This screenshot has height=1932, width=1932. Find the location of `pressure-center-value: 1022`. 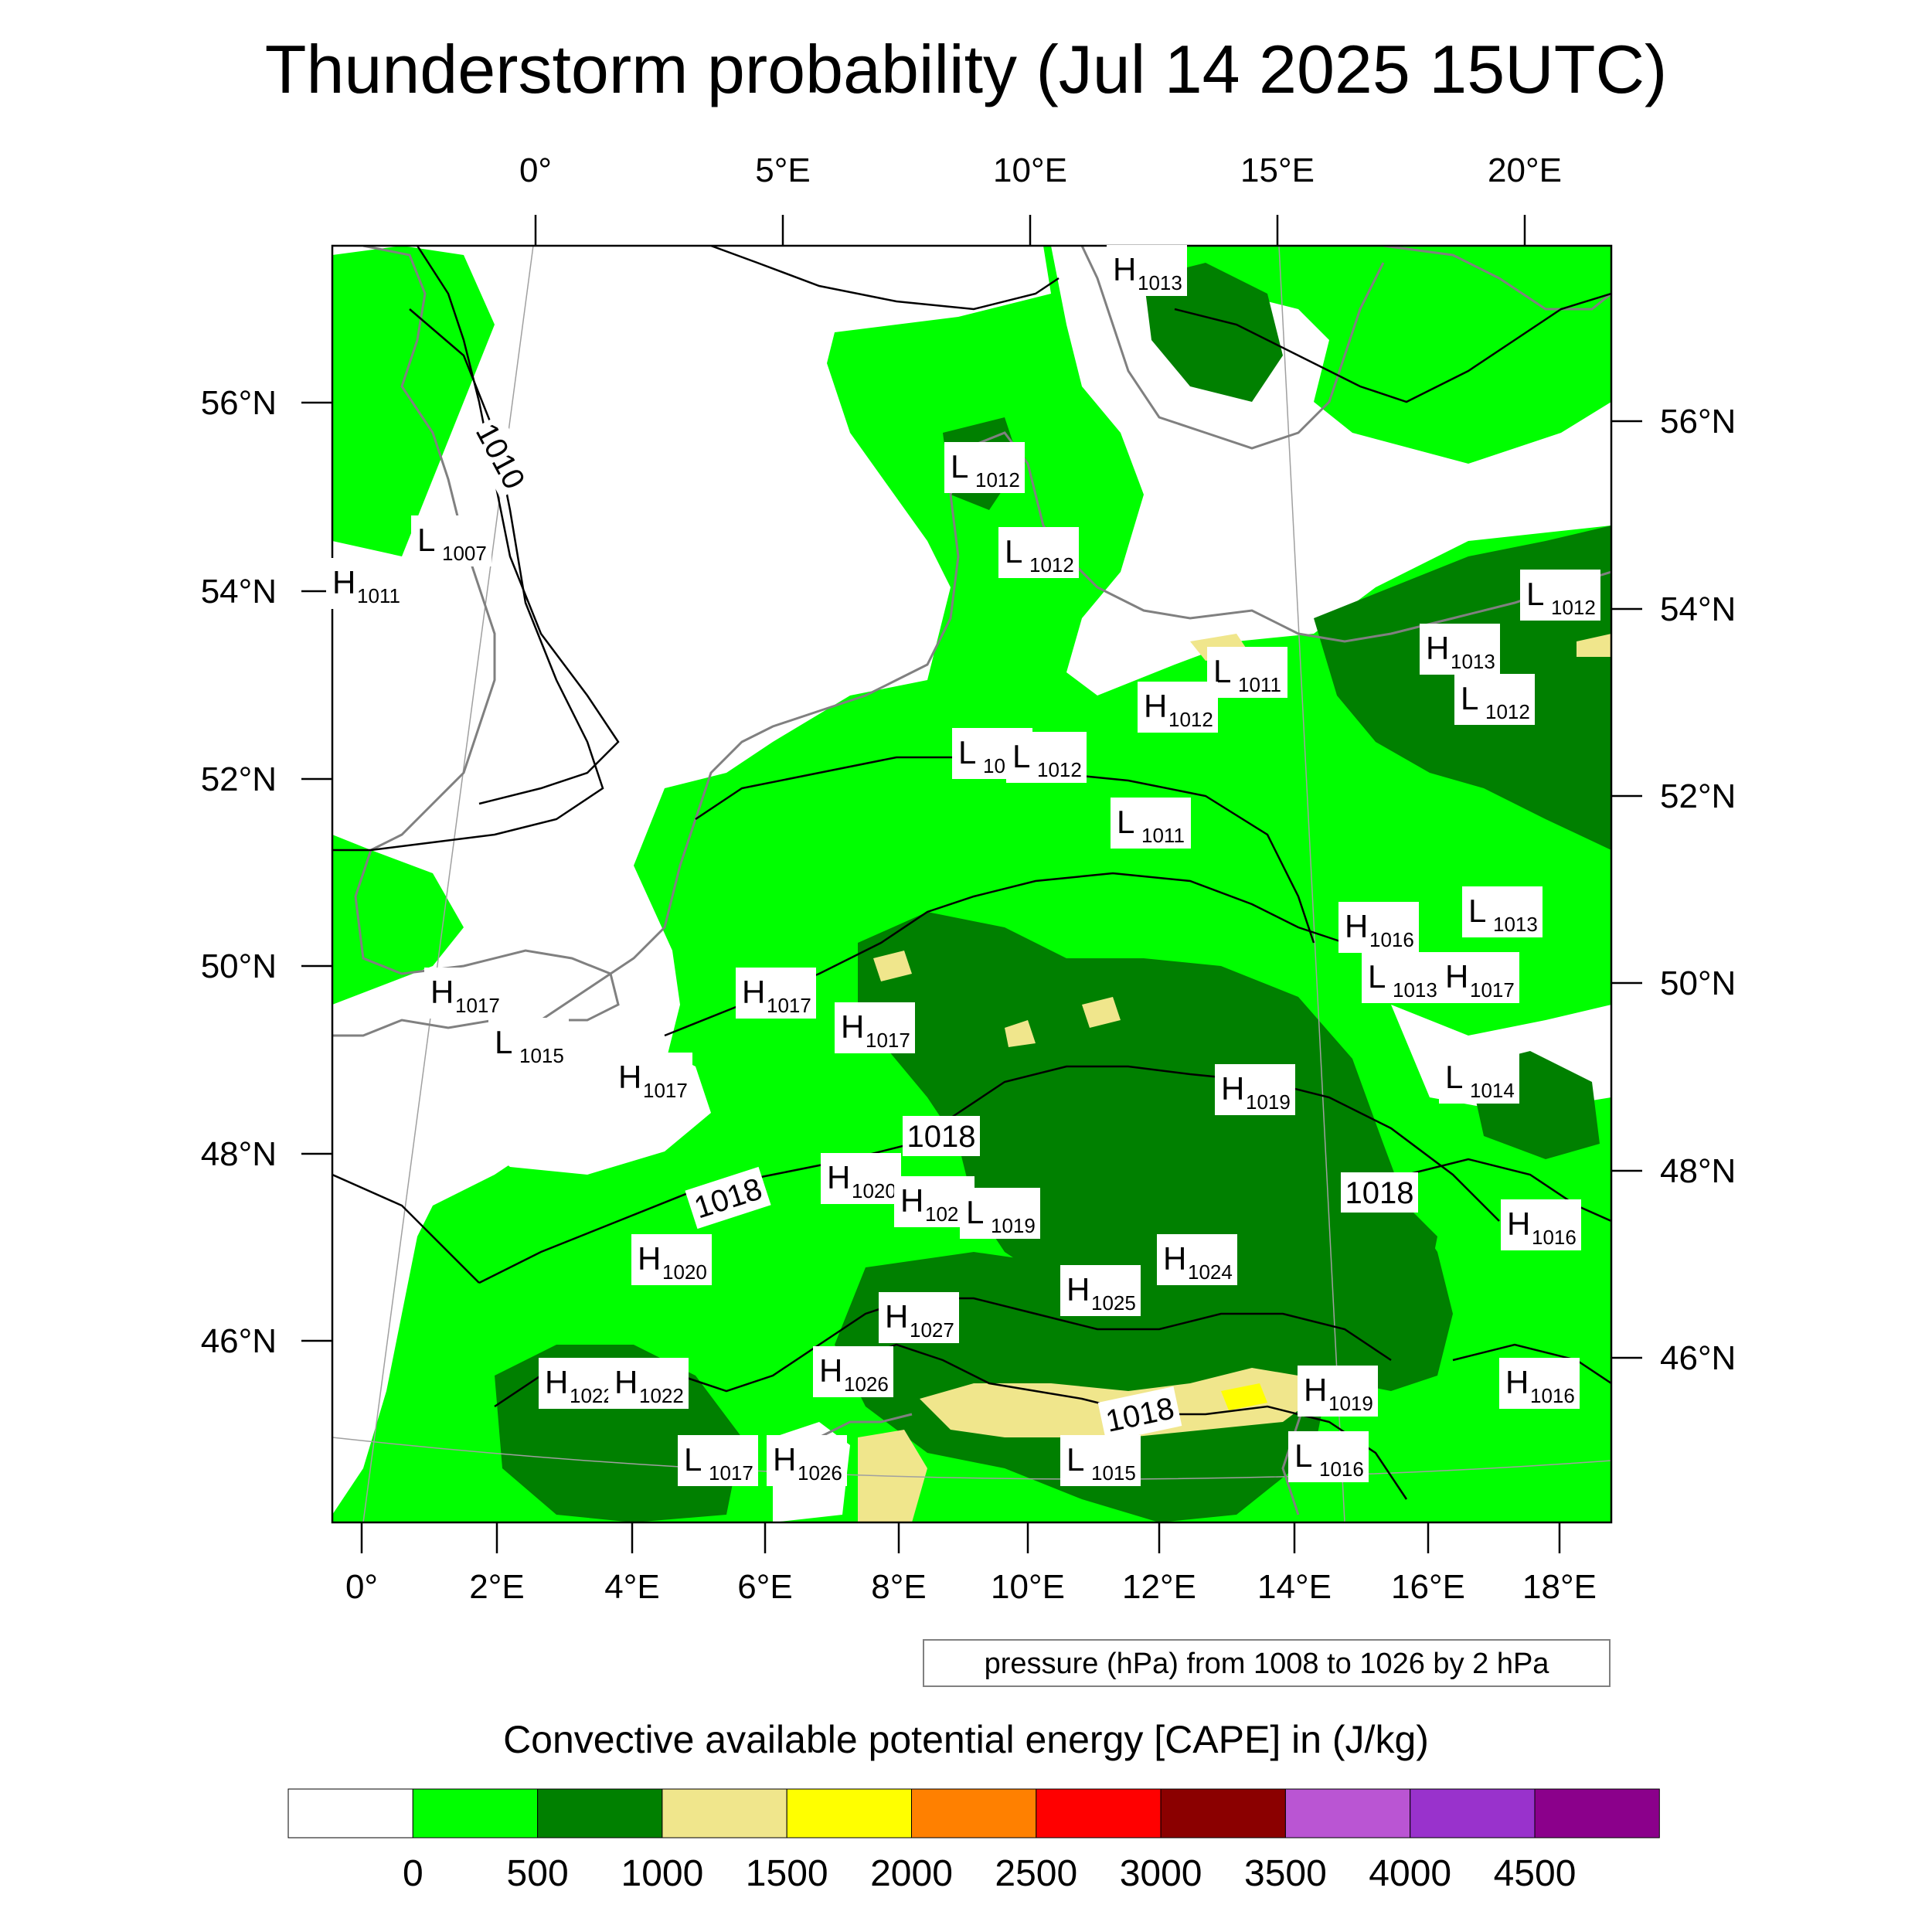

pressure-center-value: 1022 is located at coordinates (662, 1396).